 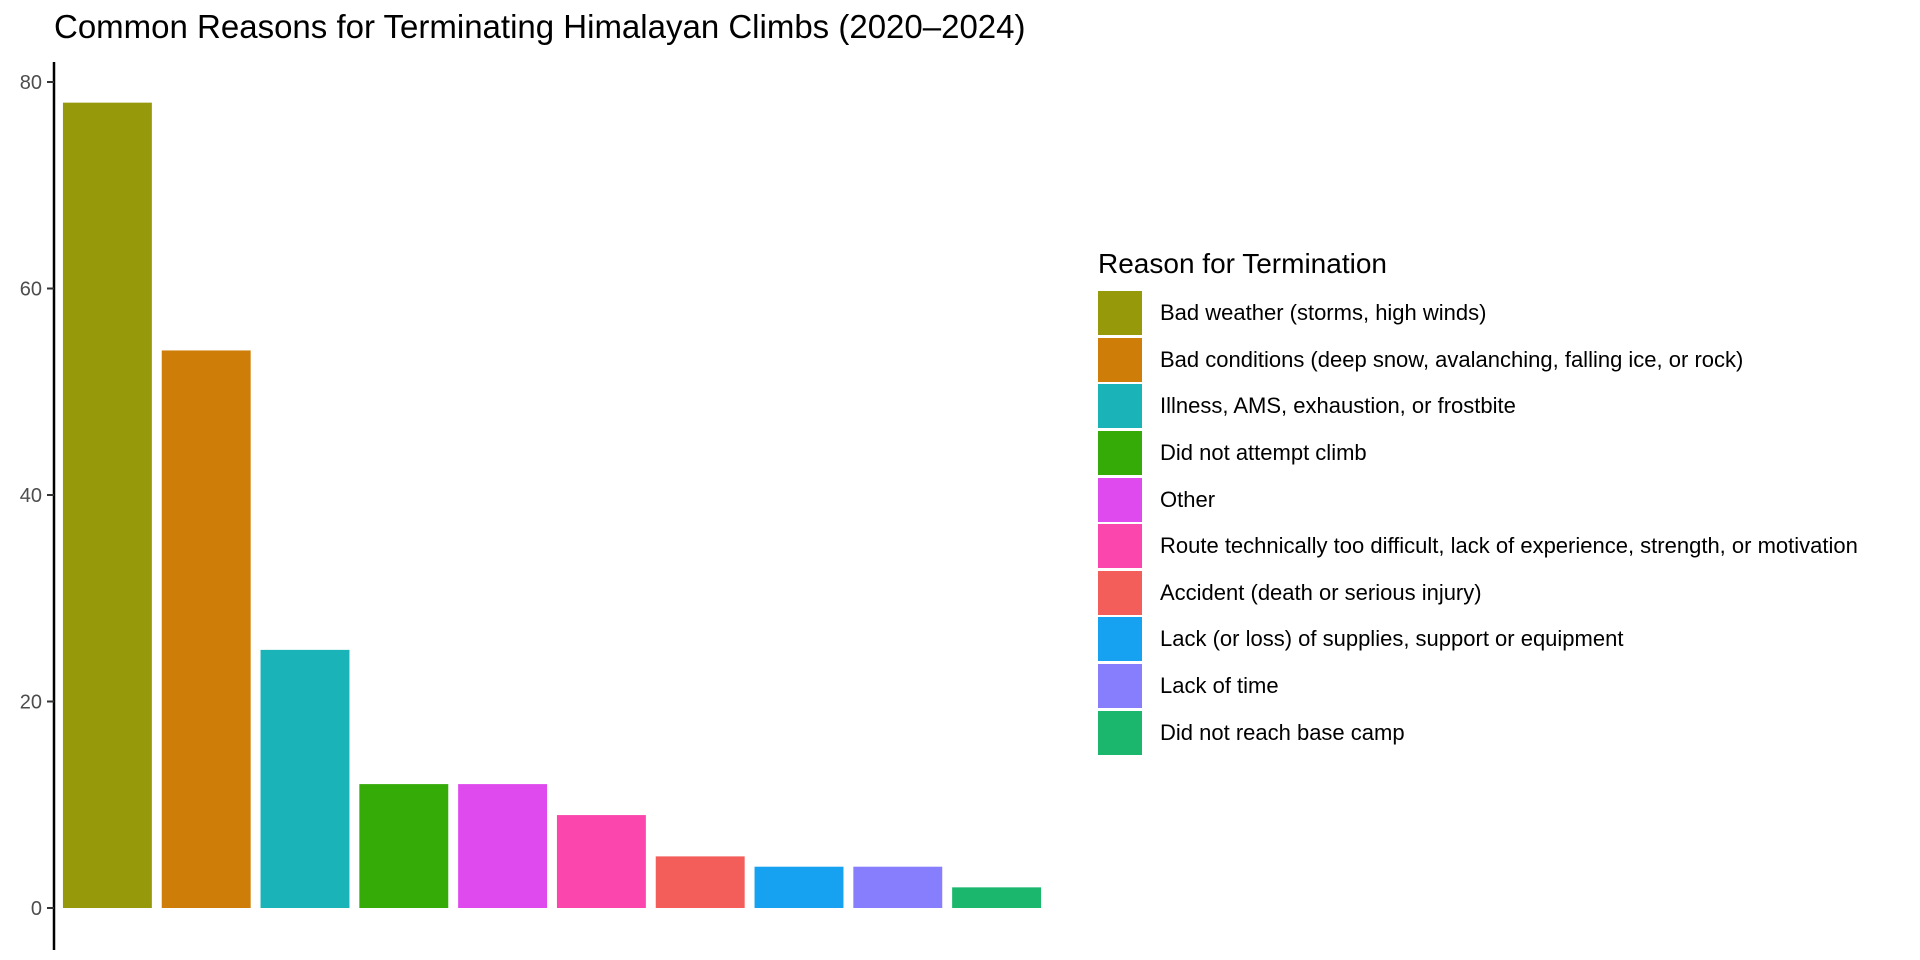 What do you see at coordinates (36, 909) in the screenshot?
I see `y-tick-label: 0` at bounding box center [36, 909].